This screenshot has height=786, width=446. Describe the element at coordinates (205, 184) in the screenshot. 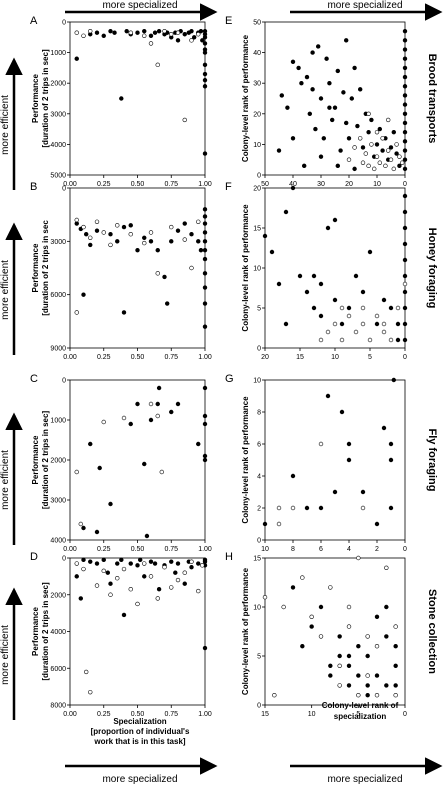

I see `x-tick-label: 1.00` at that location.